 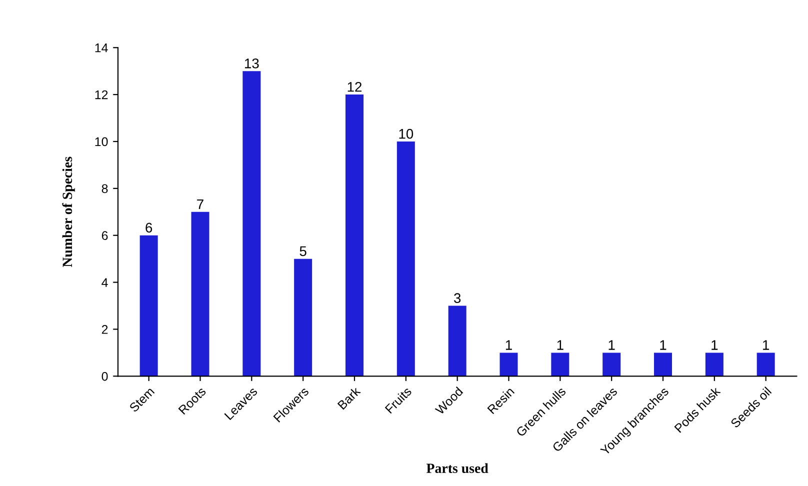 What do you see at coordinates (68, 212) in the screenshot?
I see `y-axis-title: Number of Species` at bounding box center [68, 212].